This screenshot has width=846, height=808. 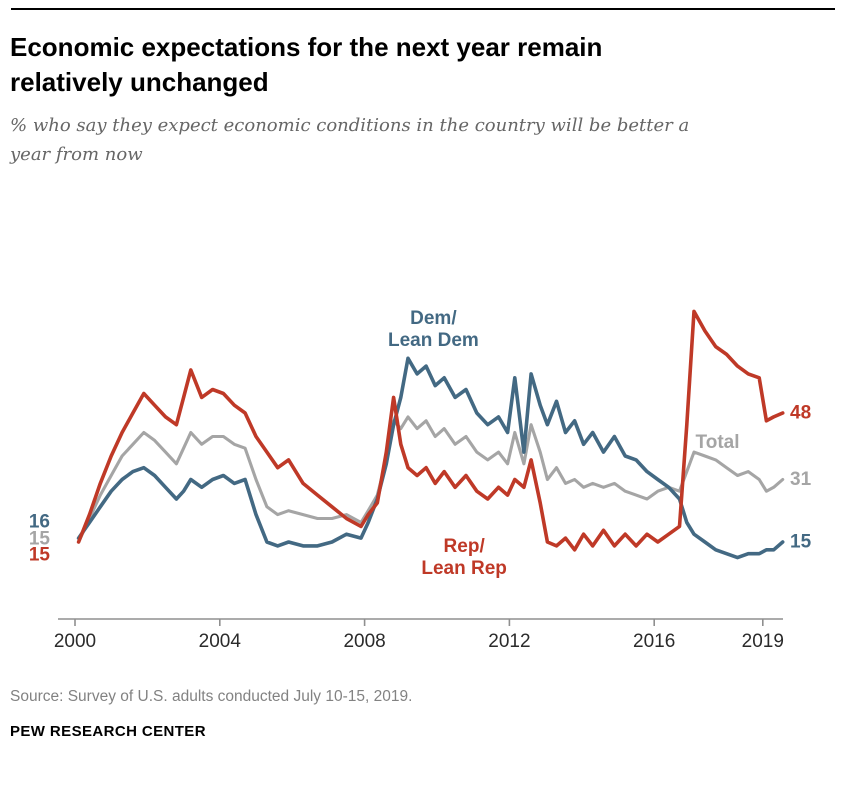 What do you see at coordinates (465, 546) in the screenshot?
I see `rep-series-label: Rep/` at bounding box center [465, 546].